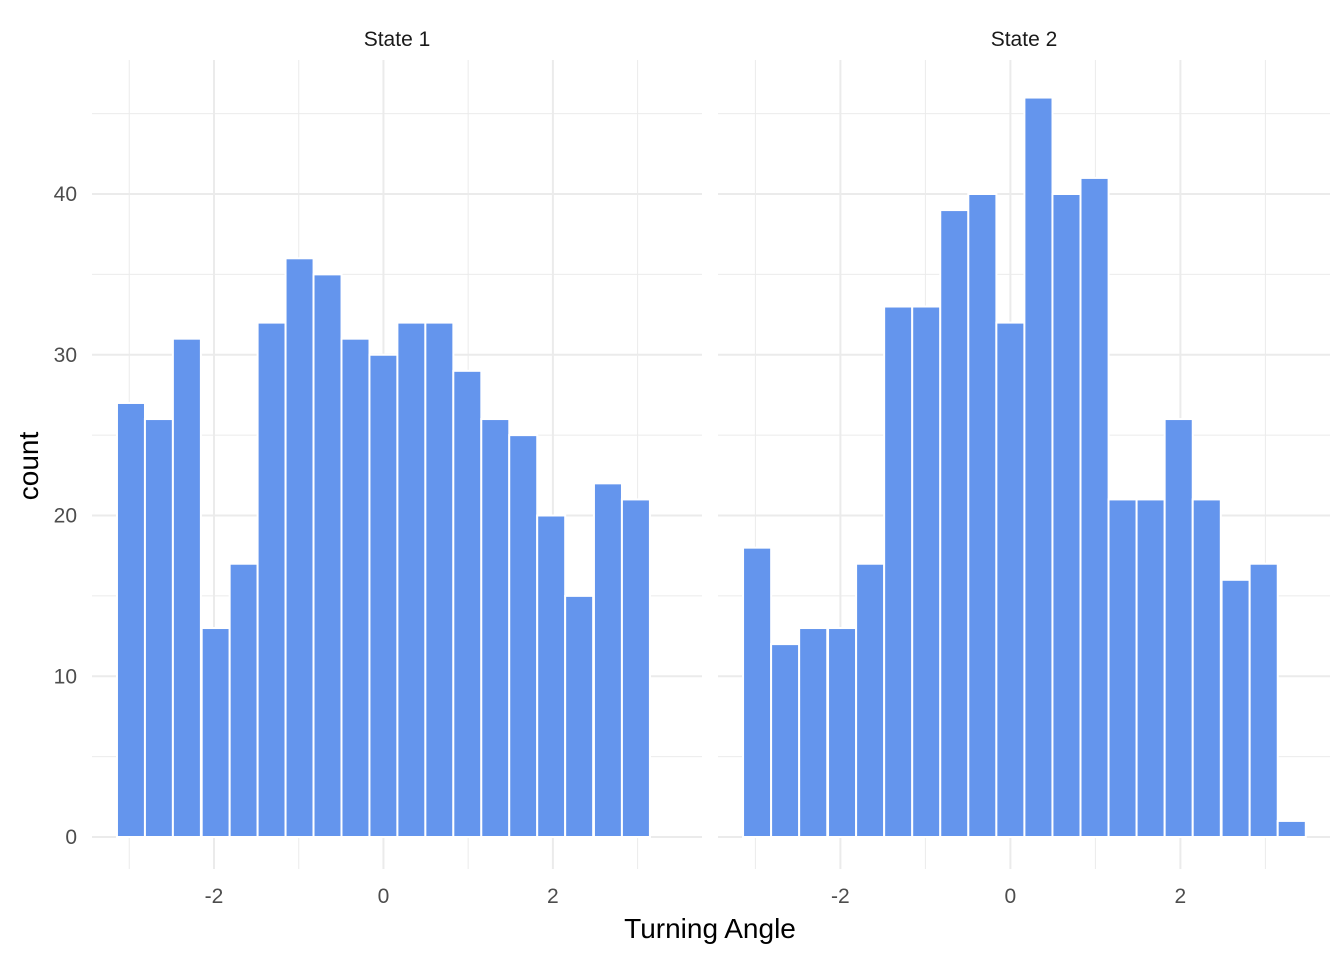 The height and width of the screenshot is (960, 1344). I want to click on y-tick-label: 40, so click(65, 194).